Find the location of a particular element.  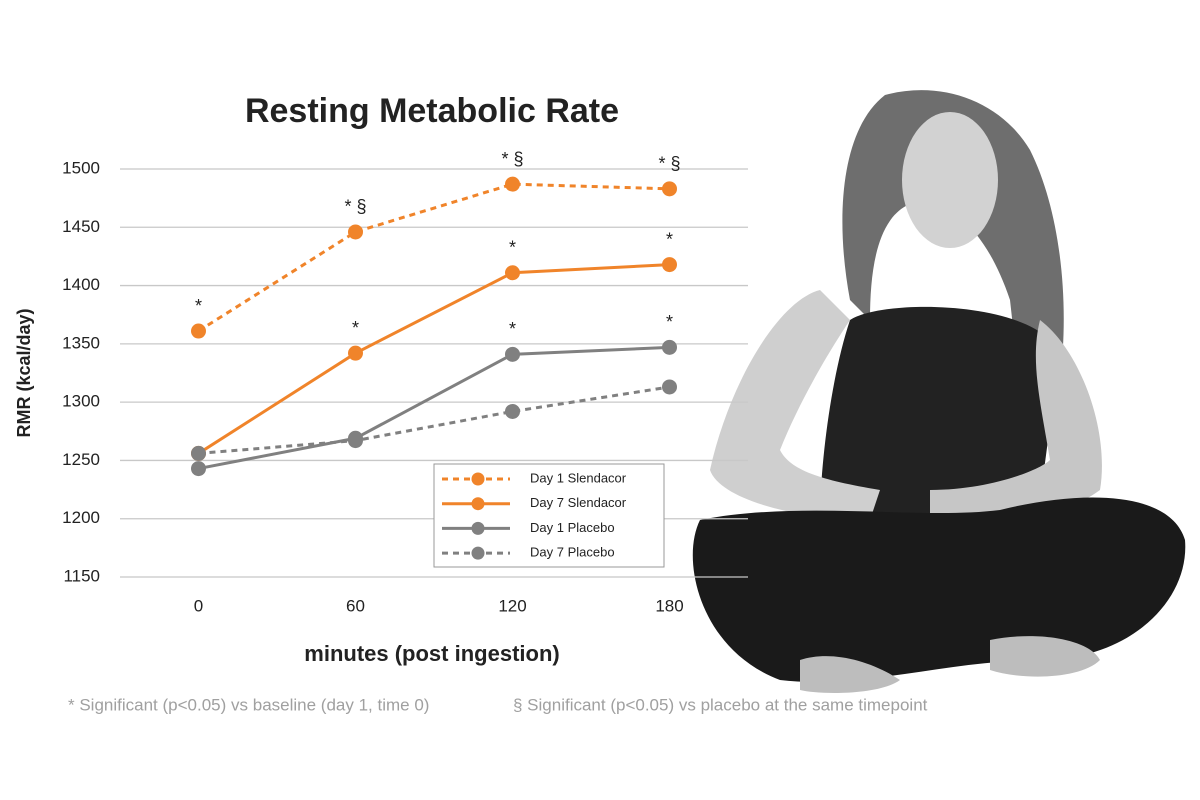

series: * * is located at coordinates (434, 394).